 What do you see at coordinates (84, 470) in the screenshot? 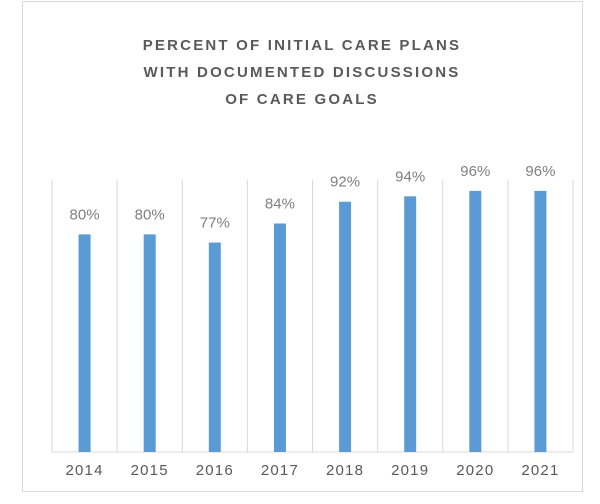
I see `x-tick-label: 2014` at bounding box center [84, 470].